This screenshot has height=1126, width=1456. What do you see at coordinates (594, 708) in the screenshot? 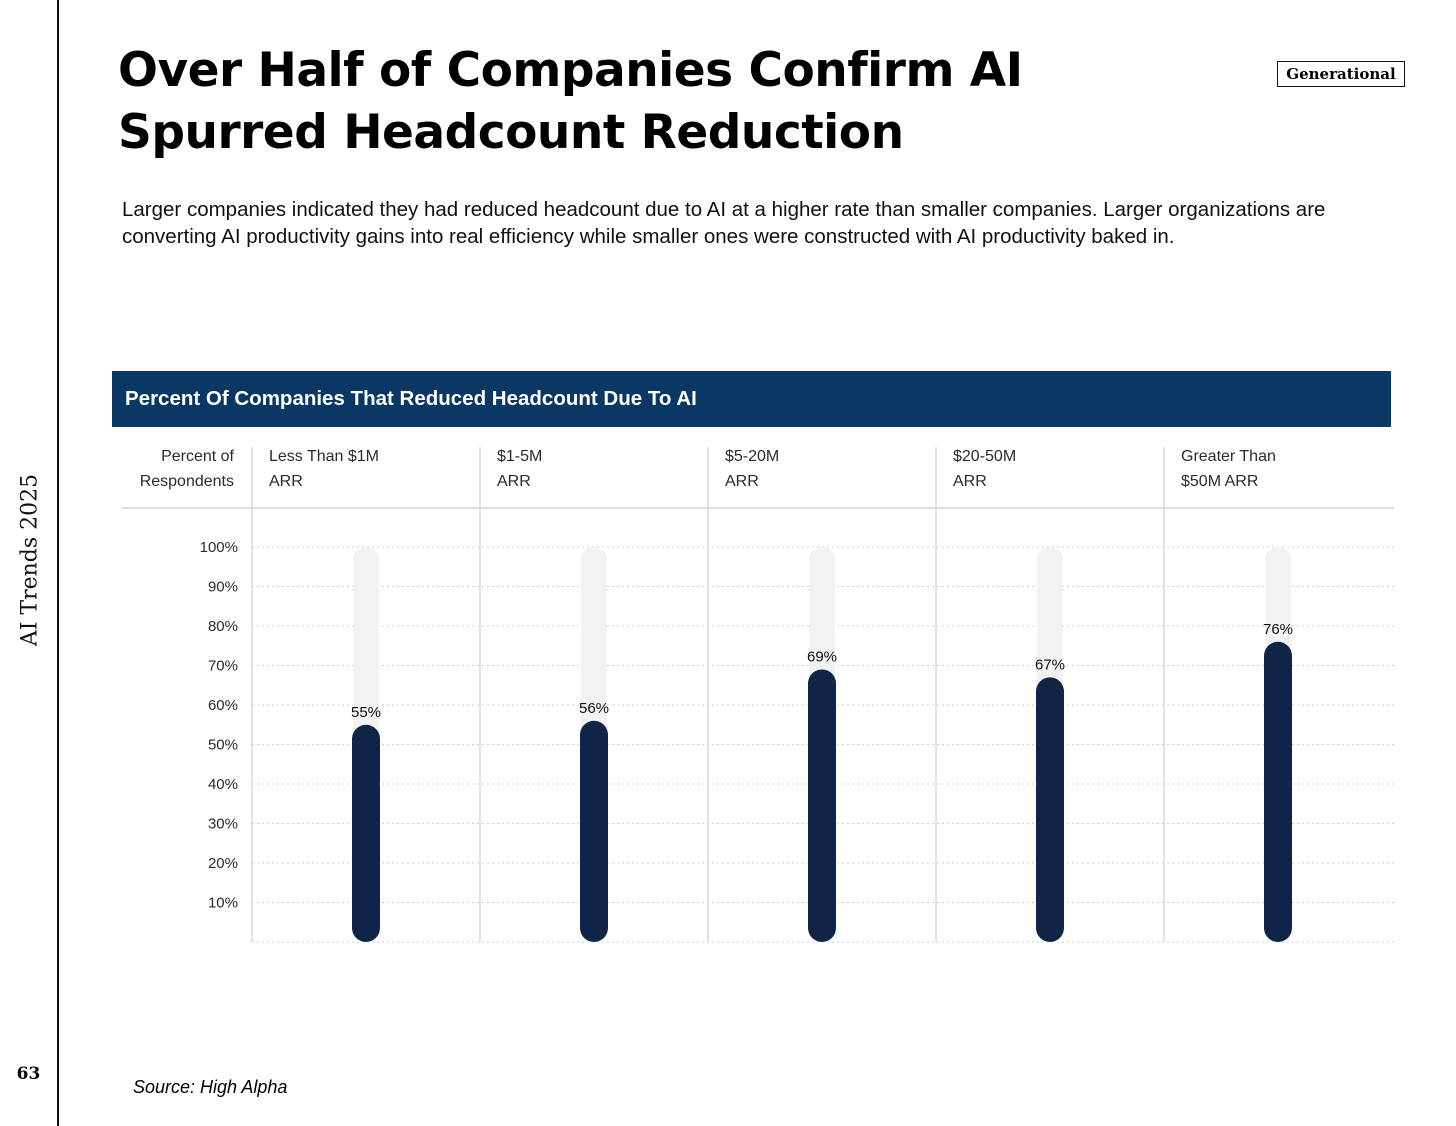
I see `data-label: 56%` at bounding box center [594, 708].